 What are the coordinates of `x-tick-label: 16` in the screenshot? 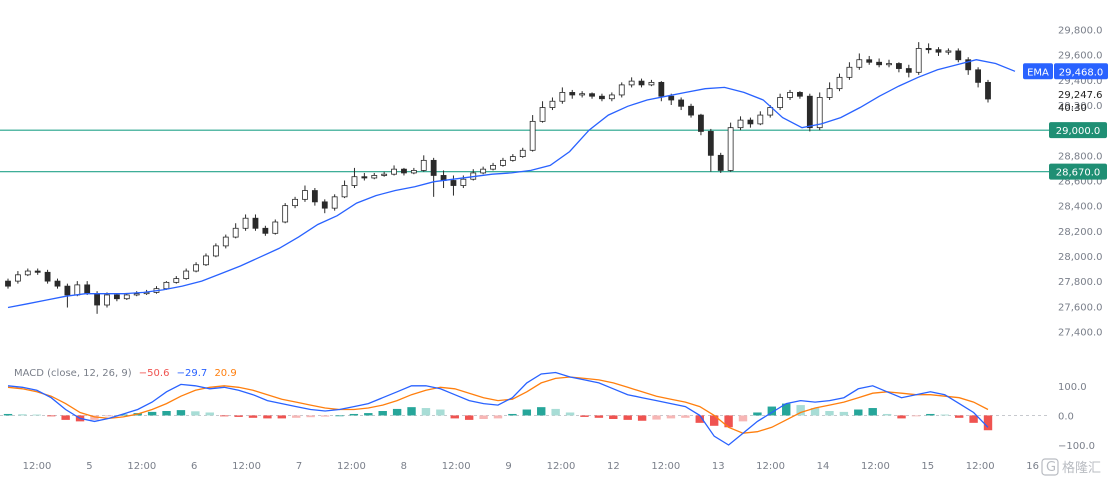 It's located at (1032, 466).